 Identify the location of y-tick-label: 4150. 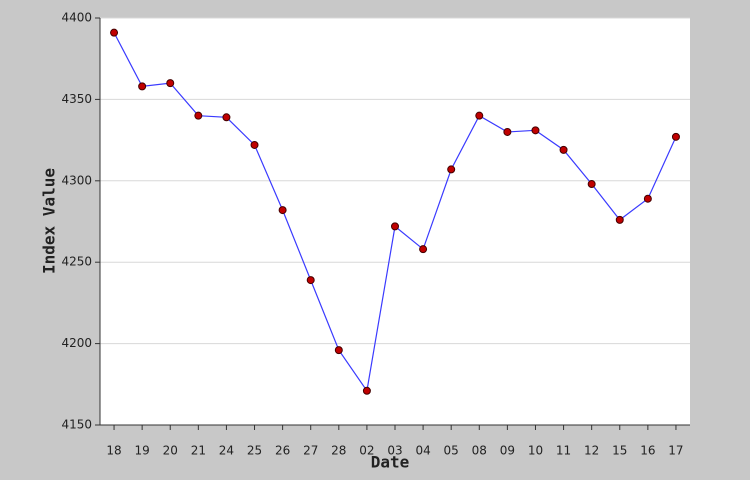
(76, 425).